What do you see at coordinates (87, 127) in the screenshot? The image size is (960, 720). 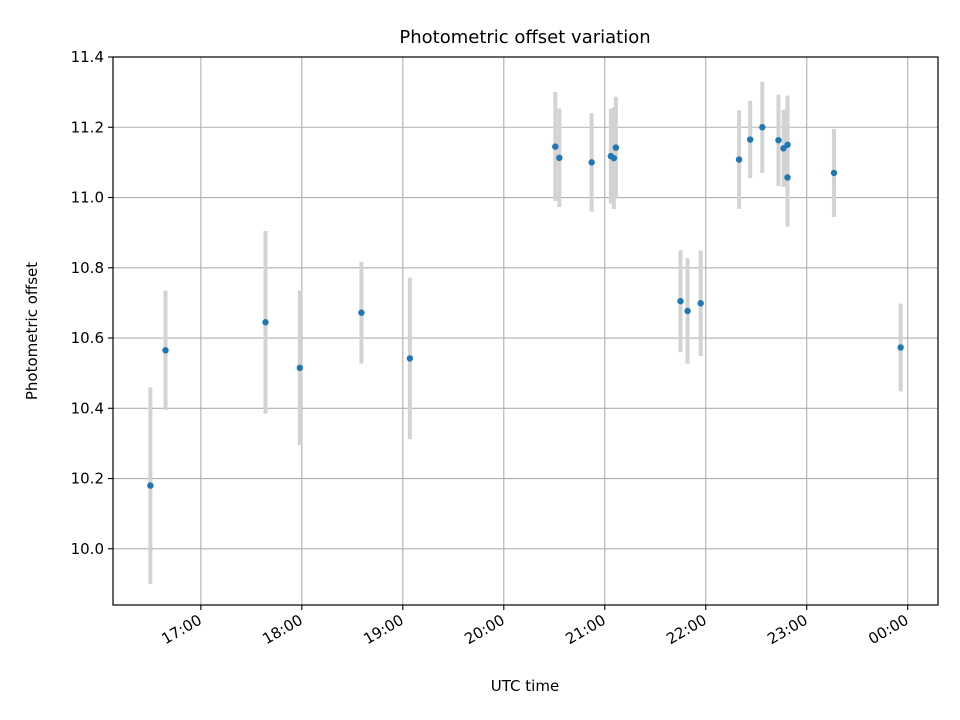 I see `y-tick-label: 11.2` at bounding box center [87, 127].